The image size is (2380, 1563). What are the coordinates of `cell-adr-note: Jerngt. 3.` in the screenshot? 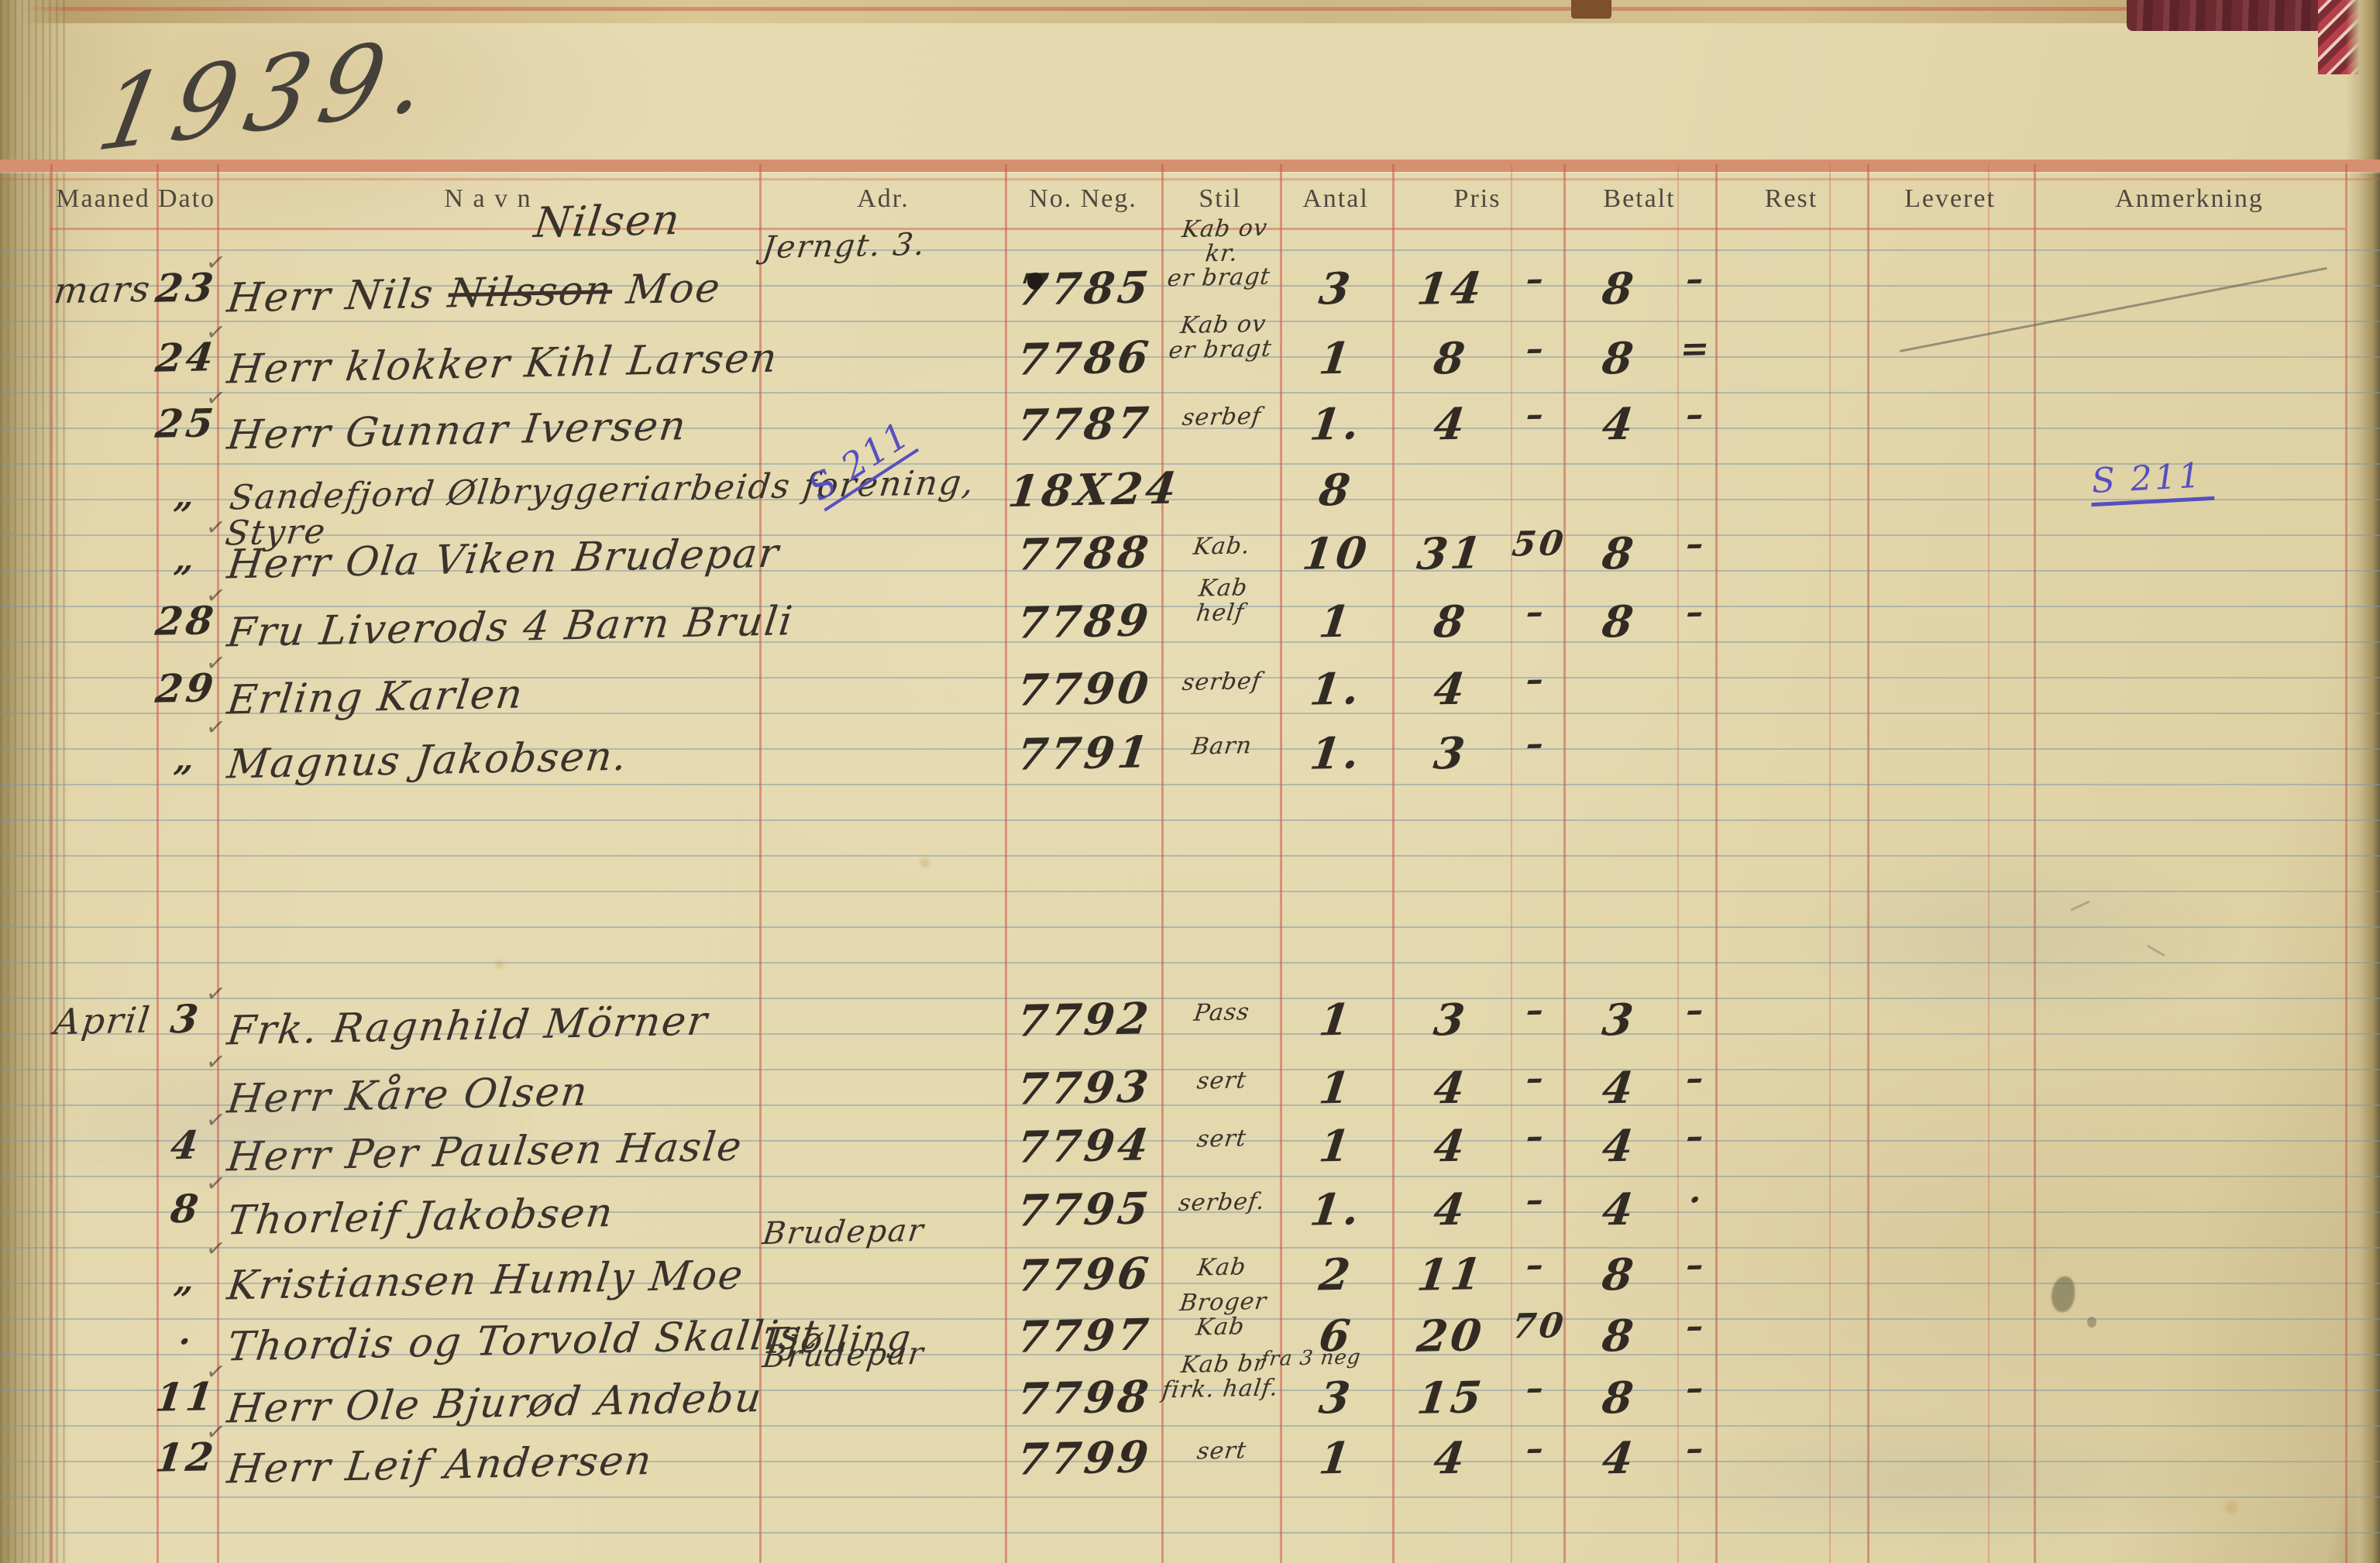 It's located at (844, 246).